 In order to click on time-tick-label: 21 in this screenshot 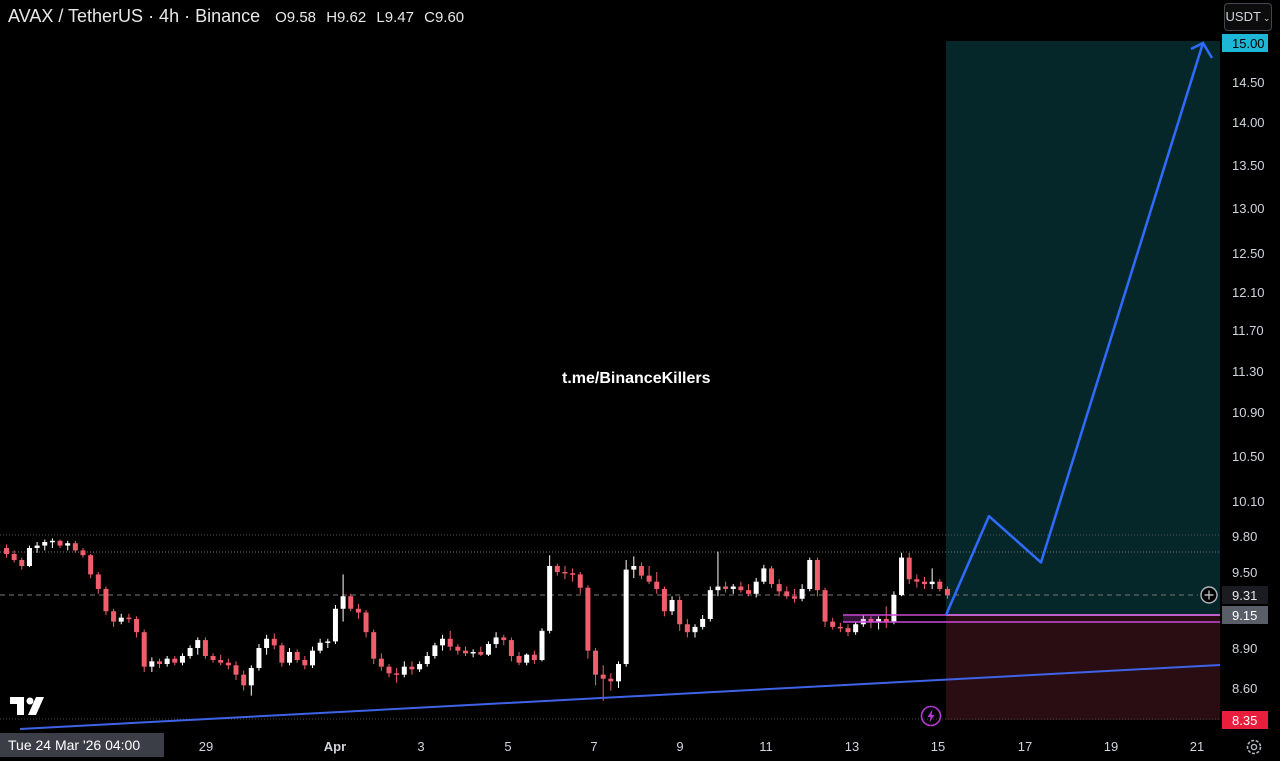, I will do `click(1197, 746)`.